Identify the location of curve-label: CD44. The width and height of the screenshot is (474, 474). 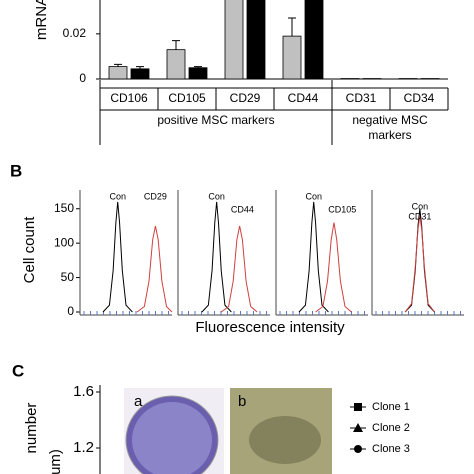
(242, 209).